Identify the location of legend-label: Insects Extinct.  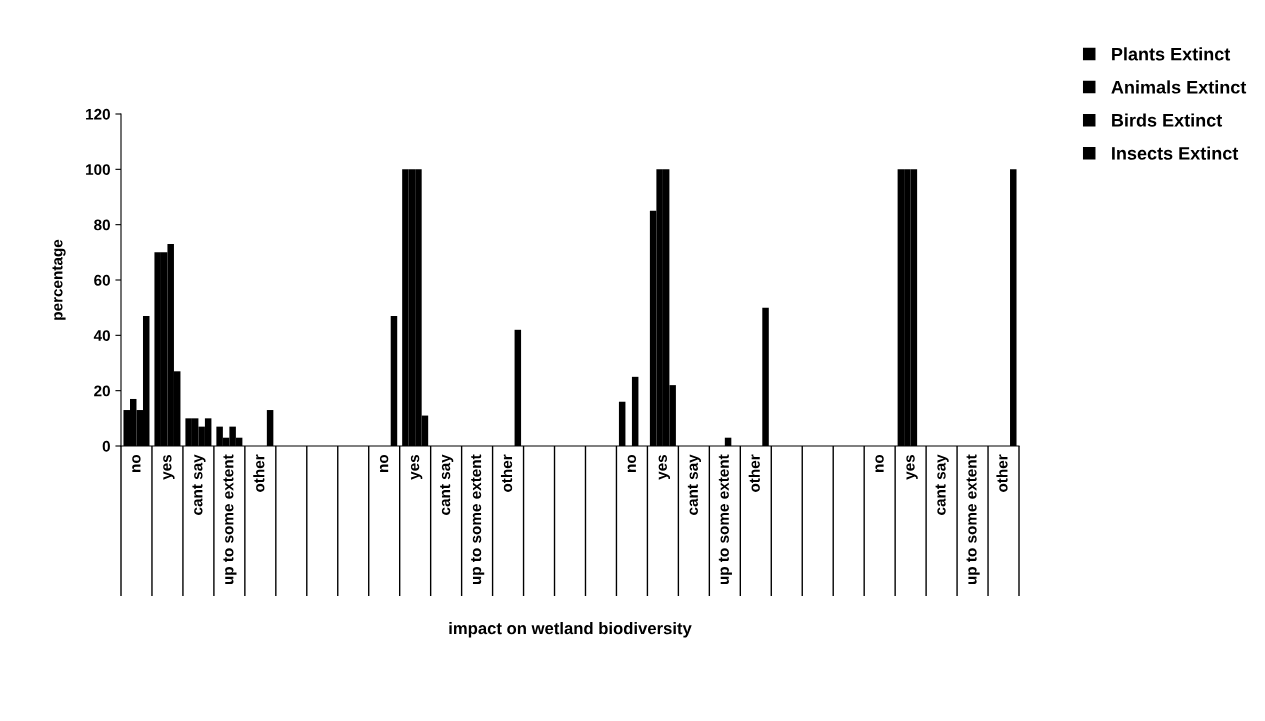
(1175, 153).